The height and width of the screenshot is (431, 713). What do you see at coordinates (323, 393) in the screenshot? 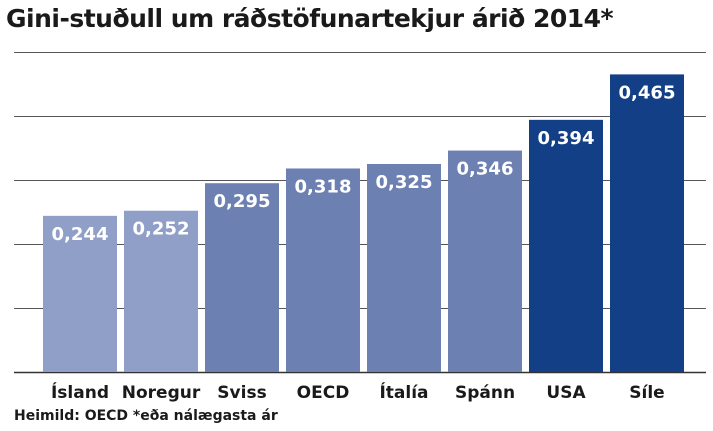
I see `category-label: OECD` at bounding box center [323, 393].